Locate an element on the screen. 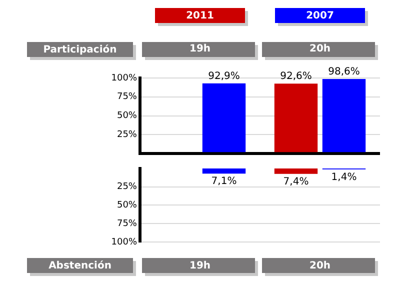  x-axis-title: Participación is located at coordinates (80, 50).